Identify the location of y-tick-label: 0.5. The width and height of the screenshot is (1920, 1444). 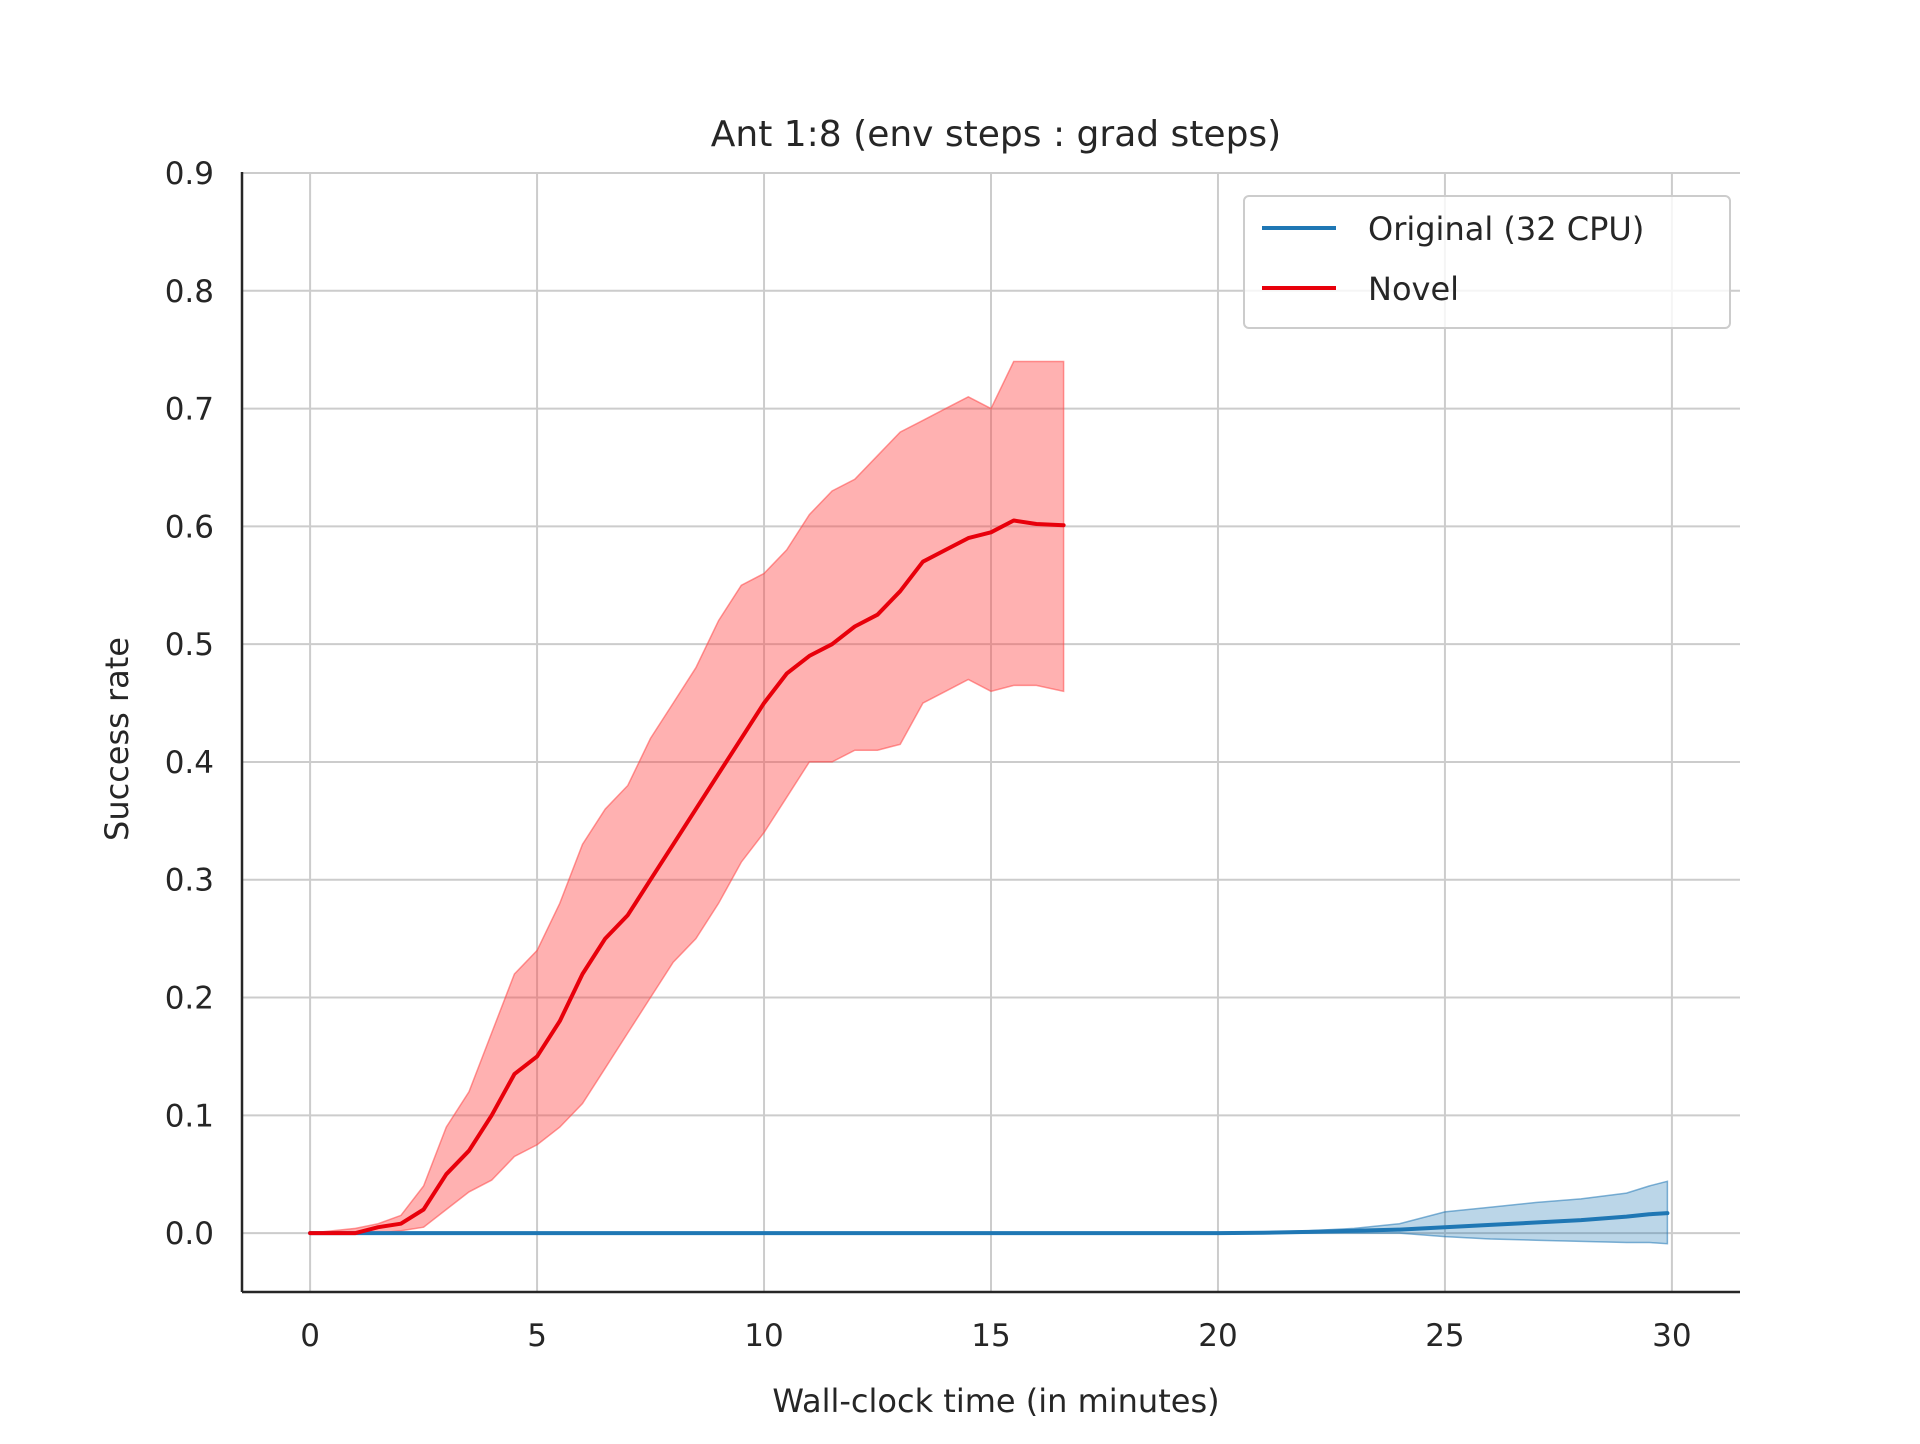
(189, 645).